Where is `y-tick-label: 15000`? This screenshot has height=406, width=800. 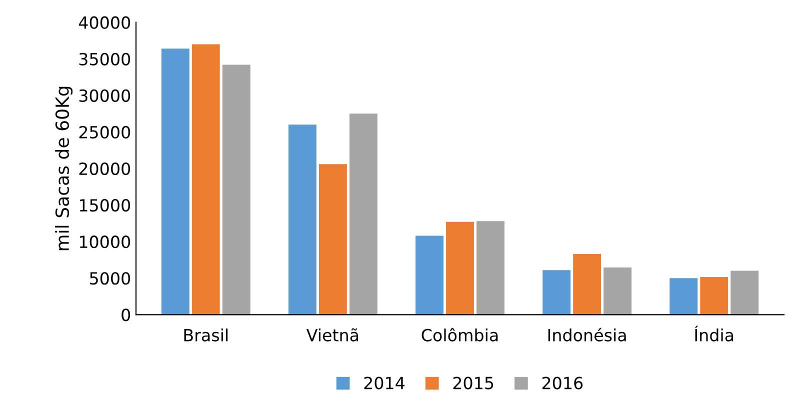 y-tick-label: 15000 is located at coordinates (105, 205).